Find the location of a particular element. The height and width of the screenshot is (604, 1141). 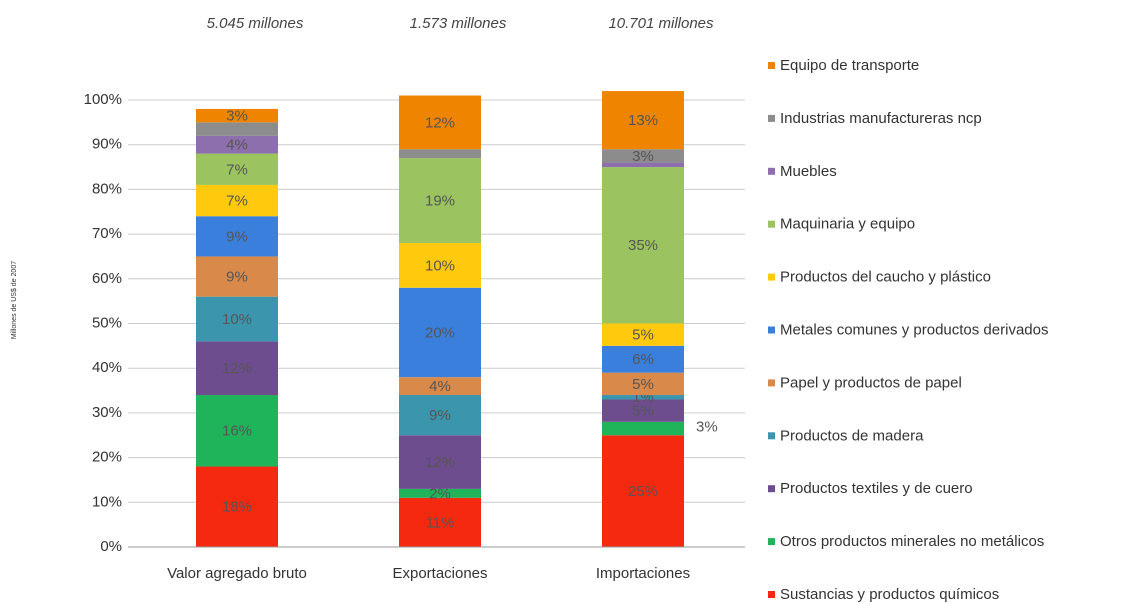

legend-label: Sustancias y productos químicos is located at coordinates (889, 594).